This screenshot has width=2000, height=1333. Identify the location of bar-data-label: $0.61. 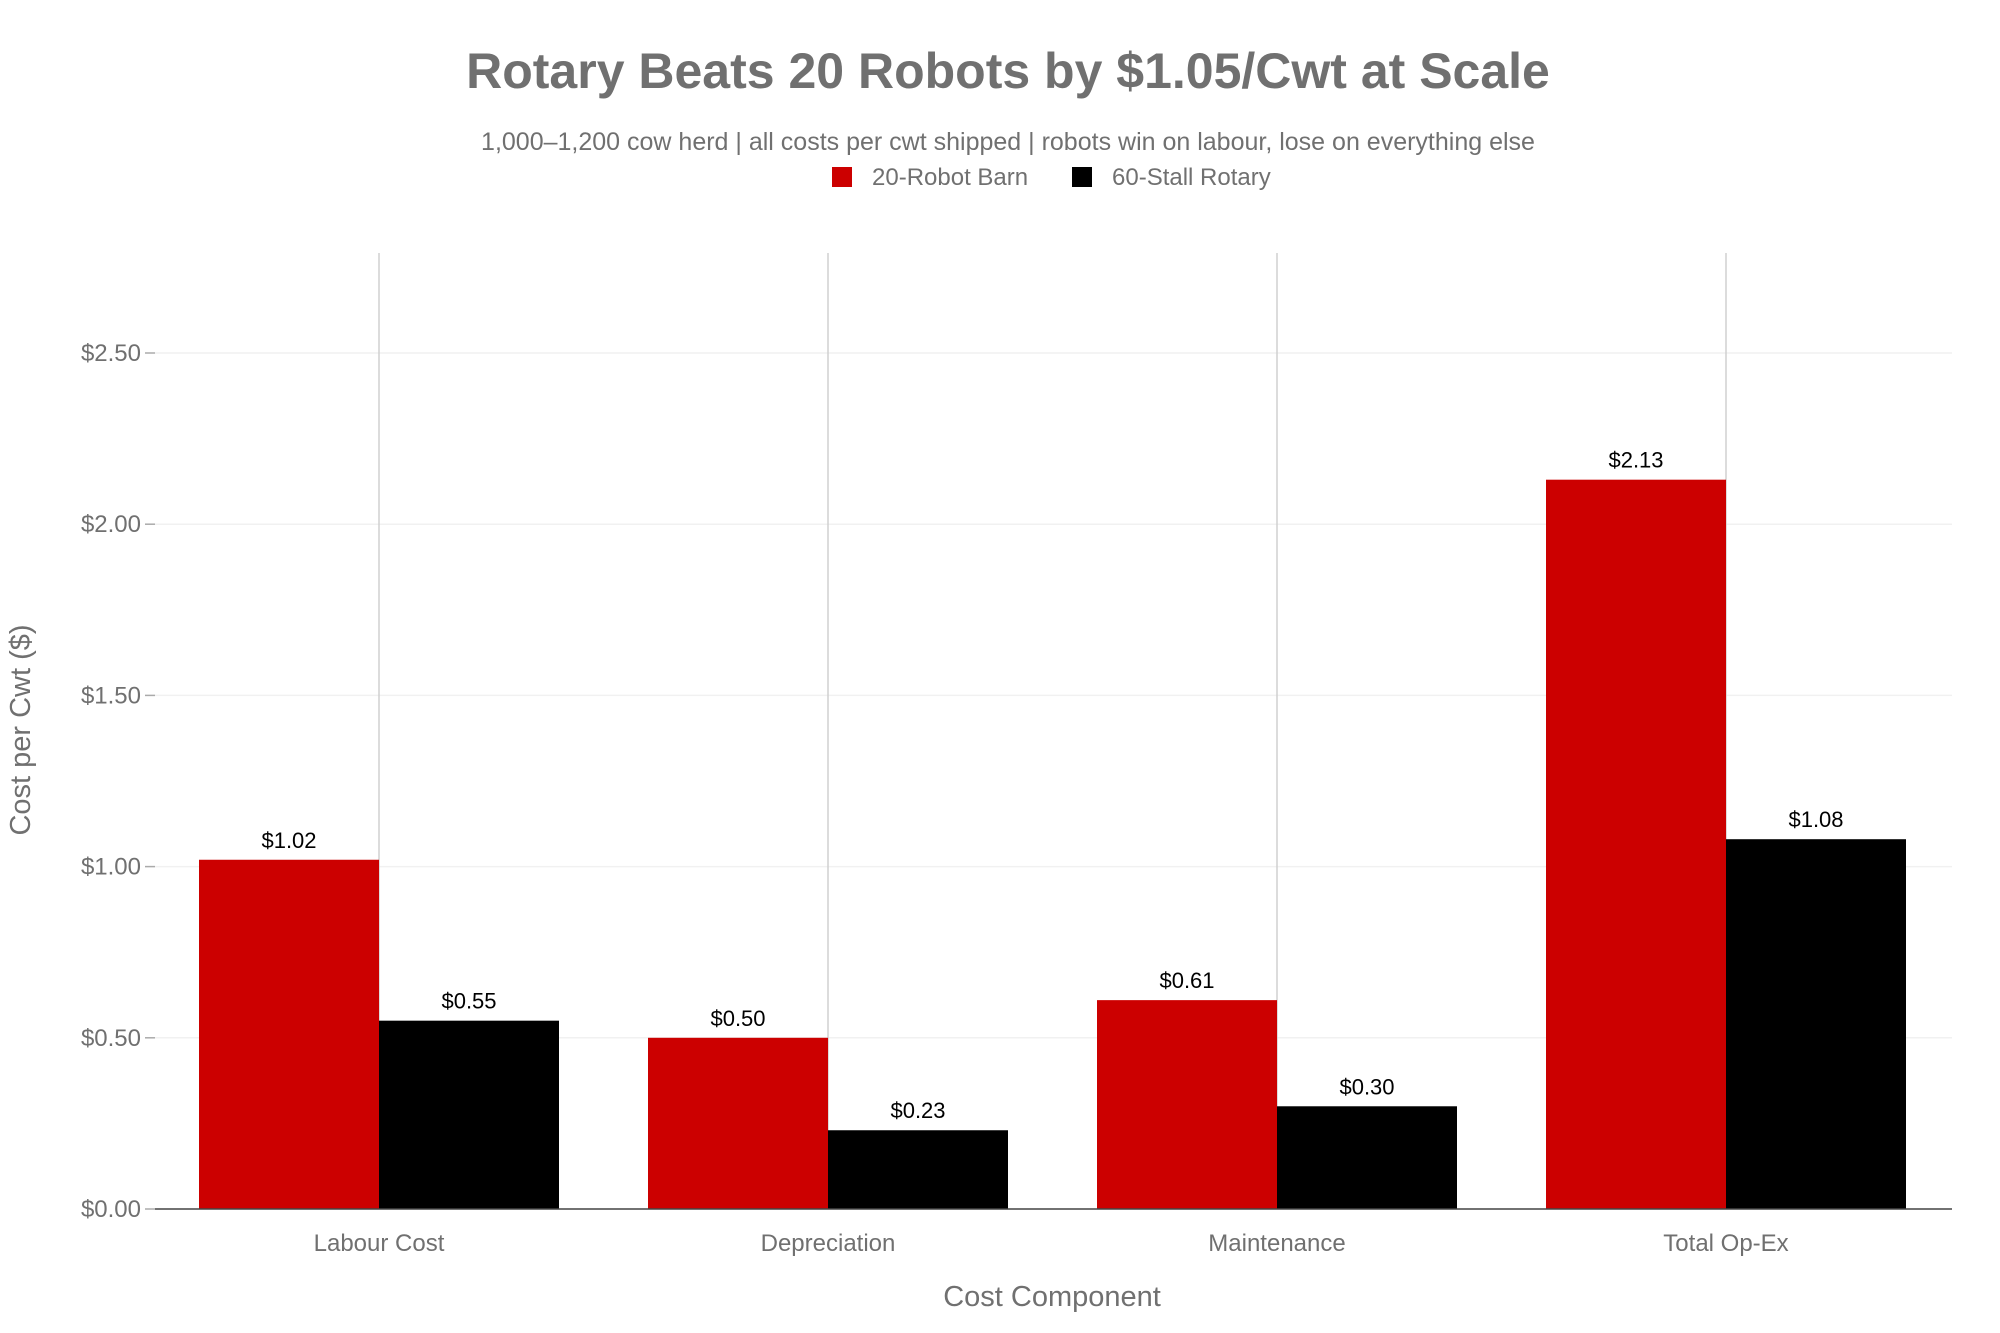
(1186, 980).